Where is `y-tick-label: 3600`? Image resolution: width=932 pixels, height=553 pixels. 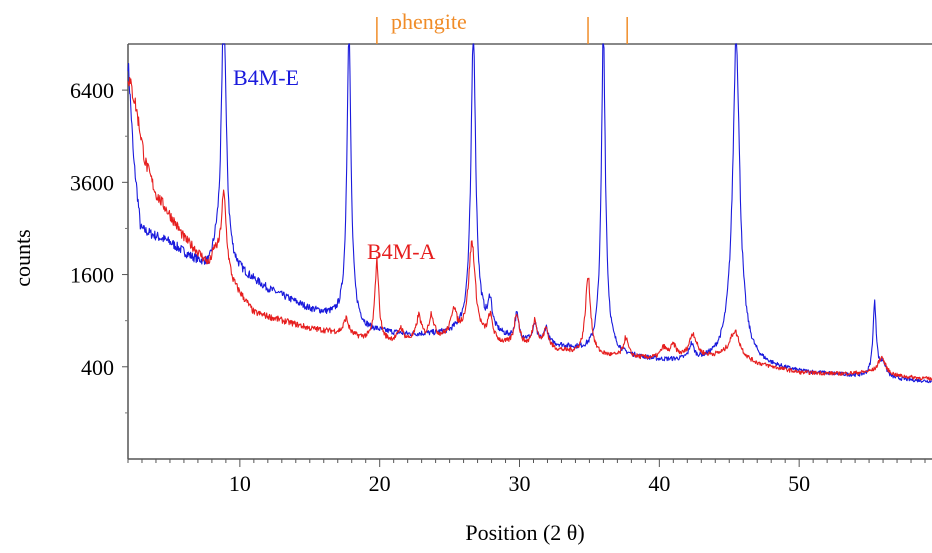 y-tick-label: 3600 is located at coordinates (92, 182).